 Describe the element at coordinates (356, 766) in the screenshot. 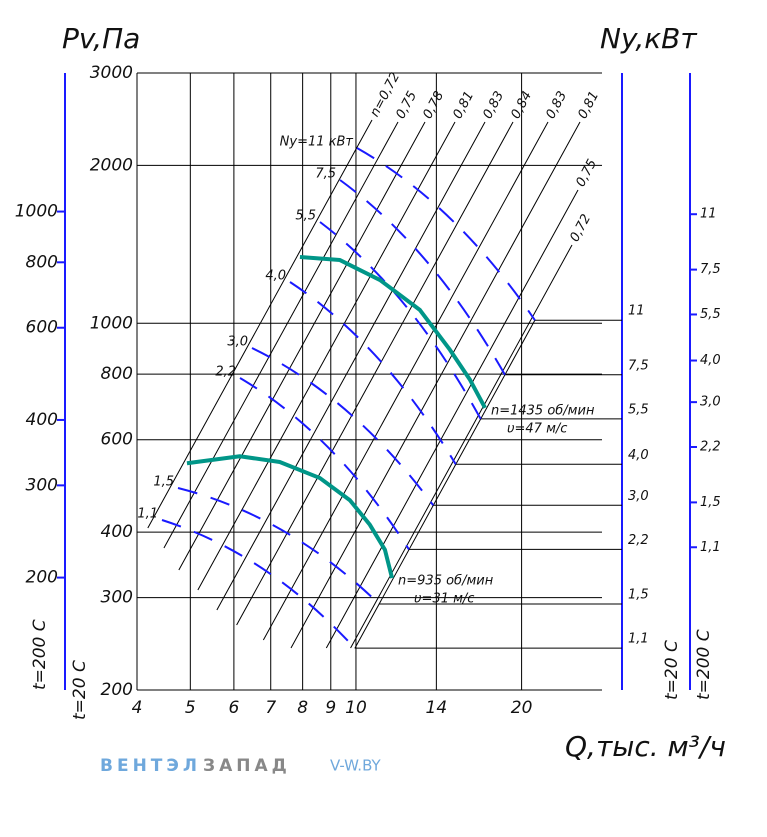

I see `brand-site: V-W.BY` at that location.